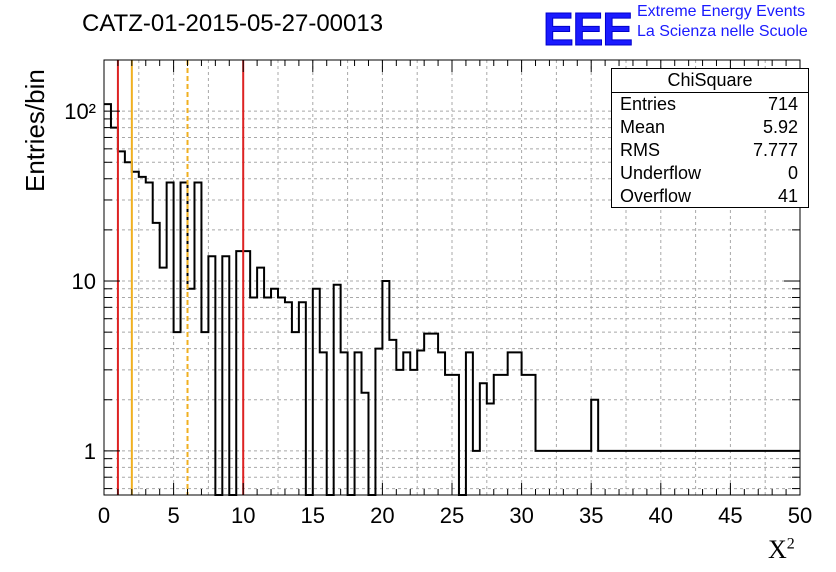 Image resolution: width=836 pixels, height=572 pixels. Describe the element at coordinates (243, 515) in the screenshot. I see `x-tick-label: 10` at that location.